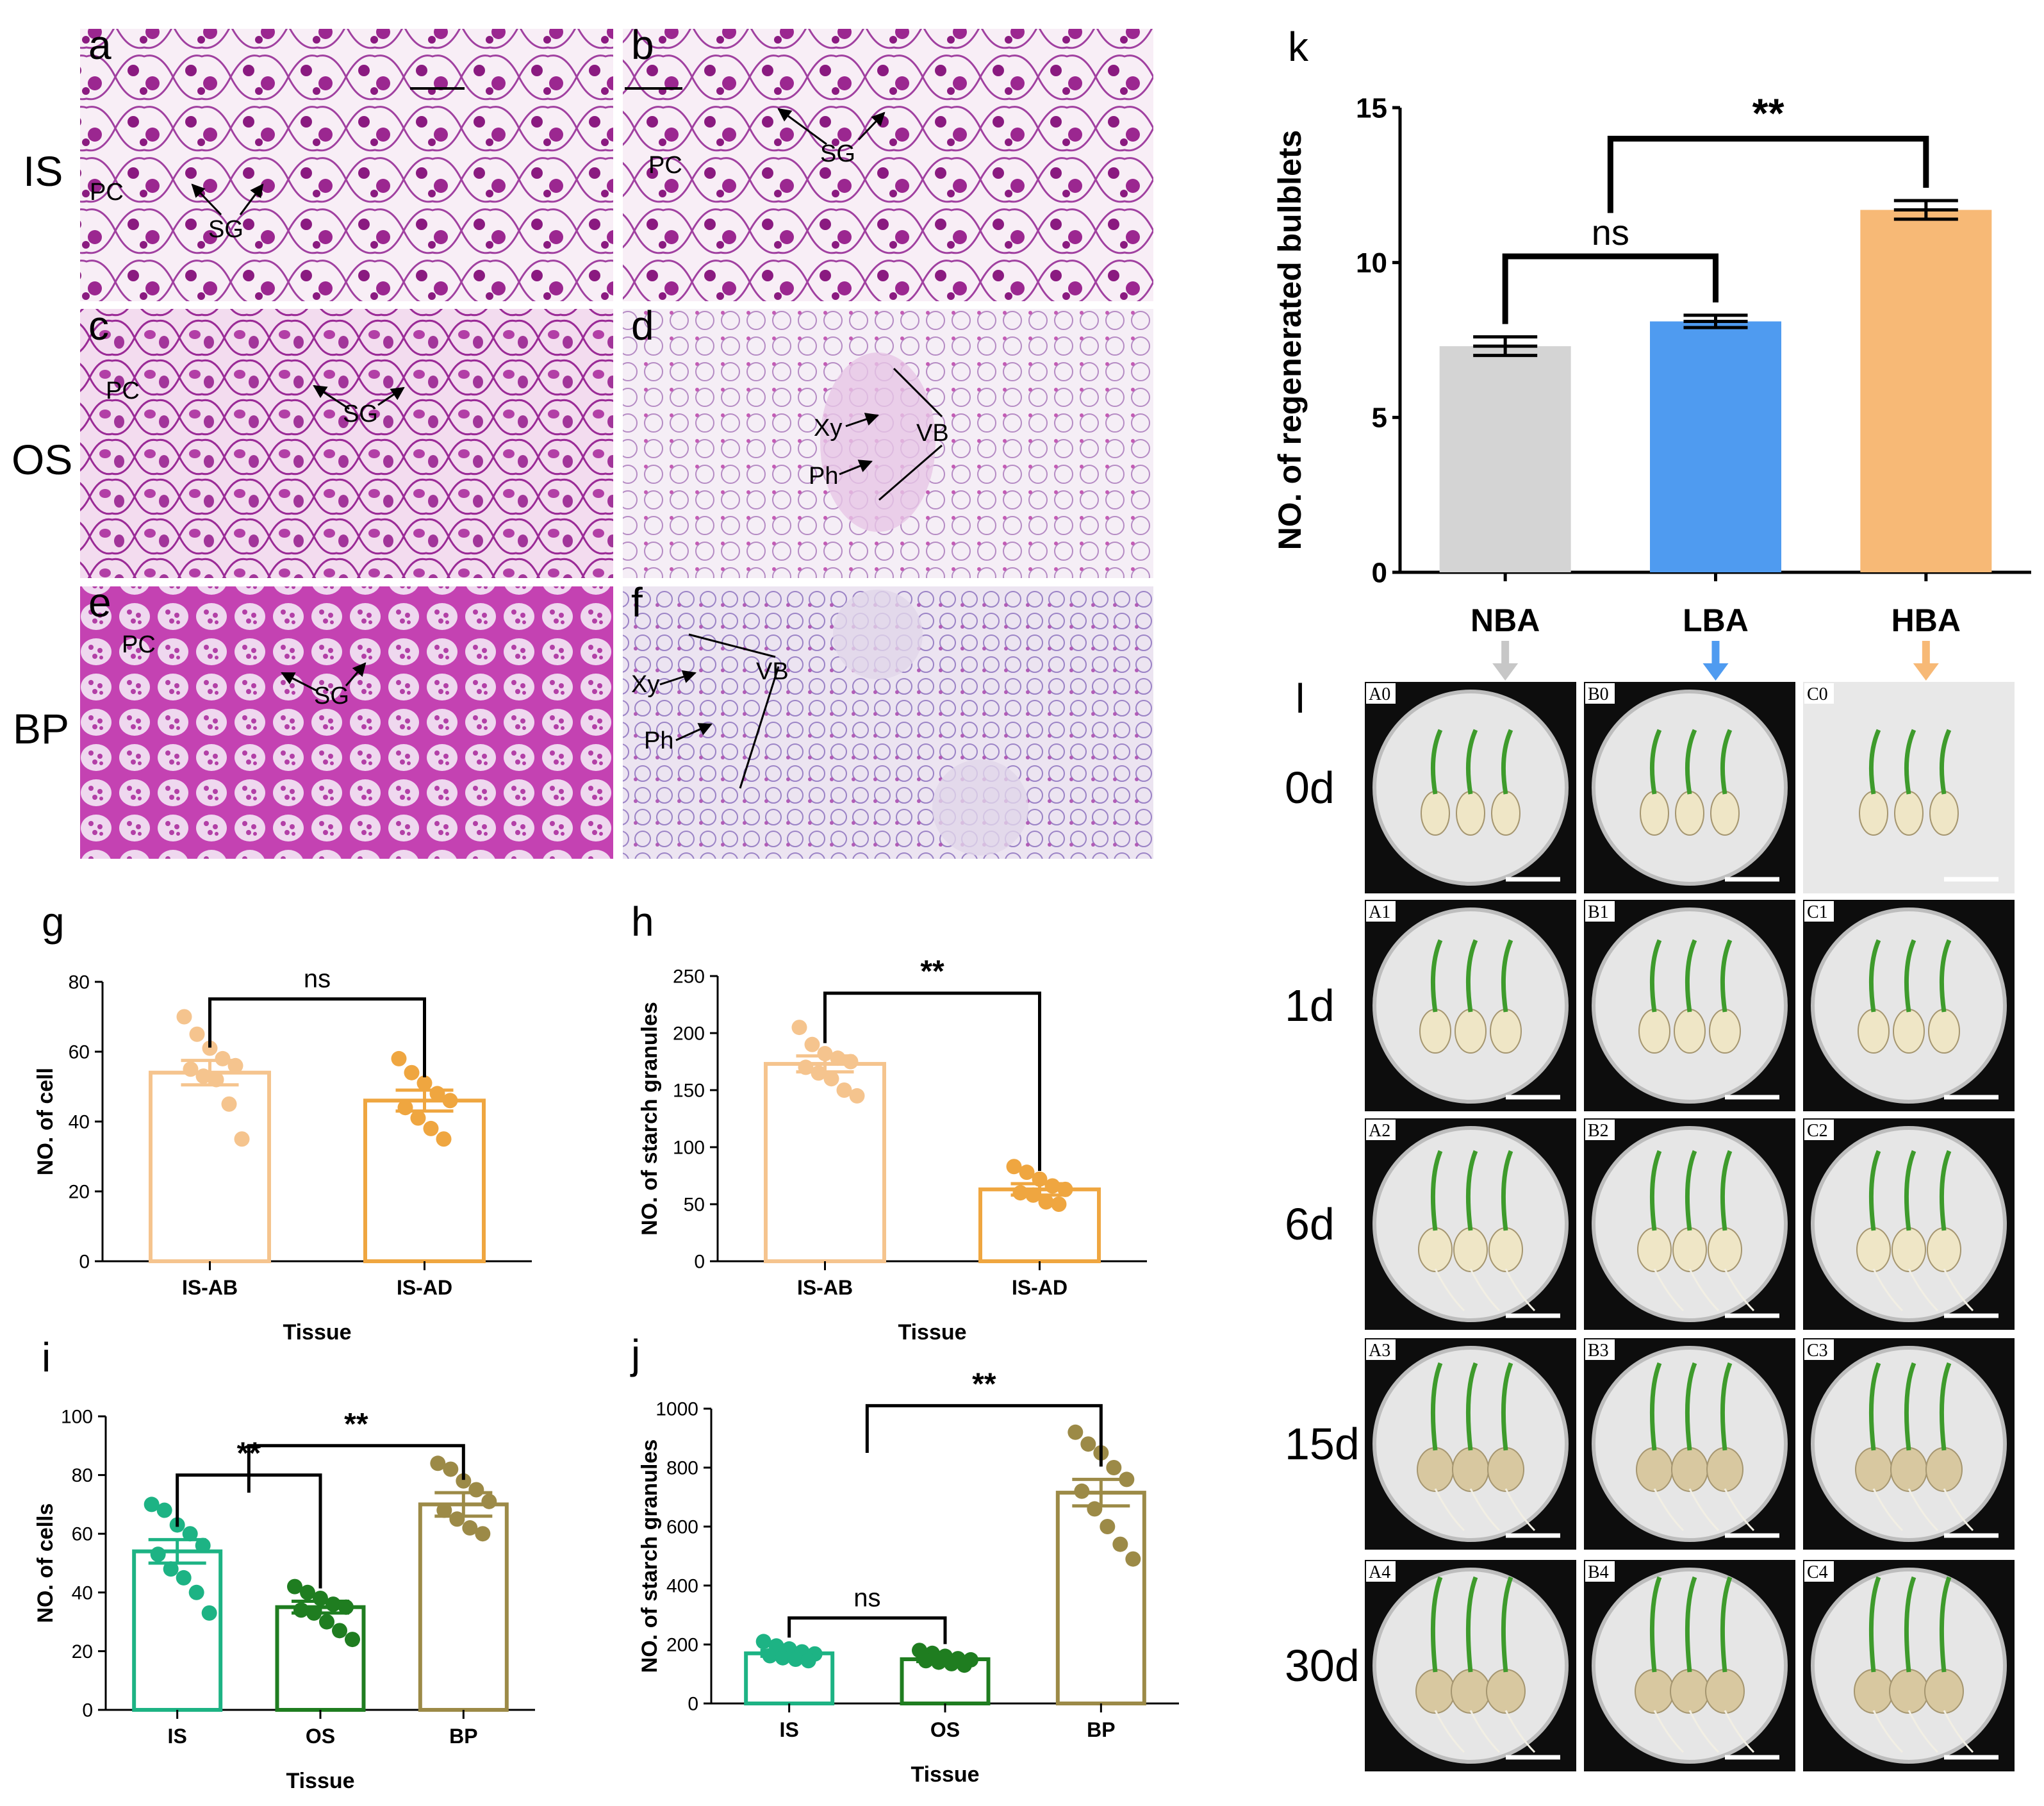 The image size is (2044, 1806). What do you see at coordinates (1926, 620) in the screenshot?
I see `category-label-HBA: HBA` at bounding box center [1926, 620].